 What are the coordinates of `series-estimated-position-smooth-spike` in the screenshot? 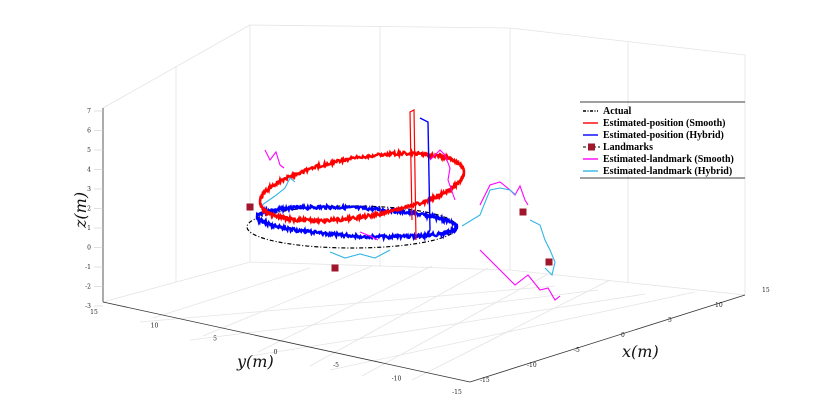 It's located at (413, 175).